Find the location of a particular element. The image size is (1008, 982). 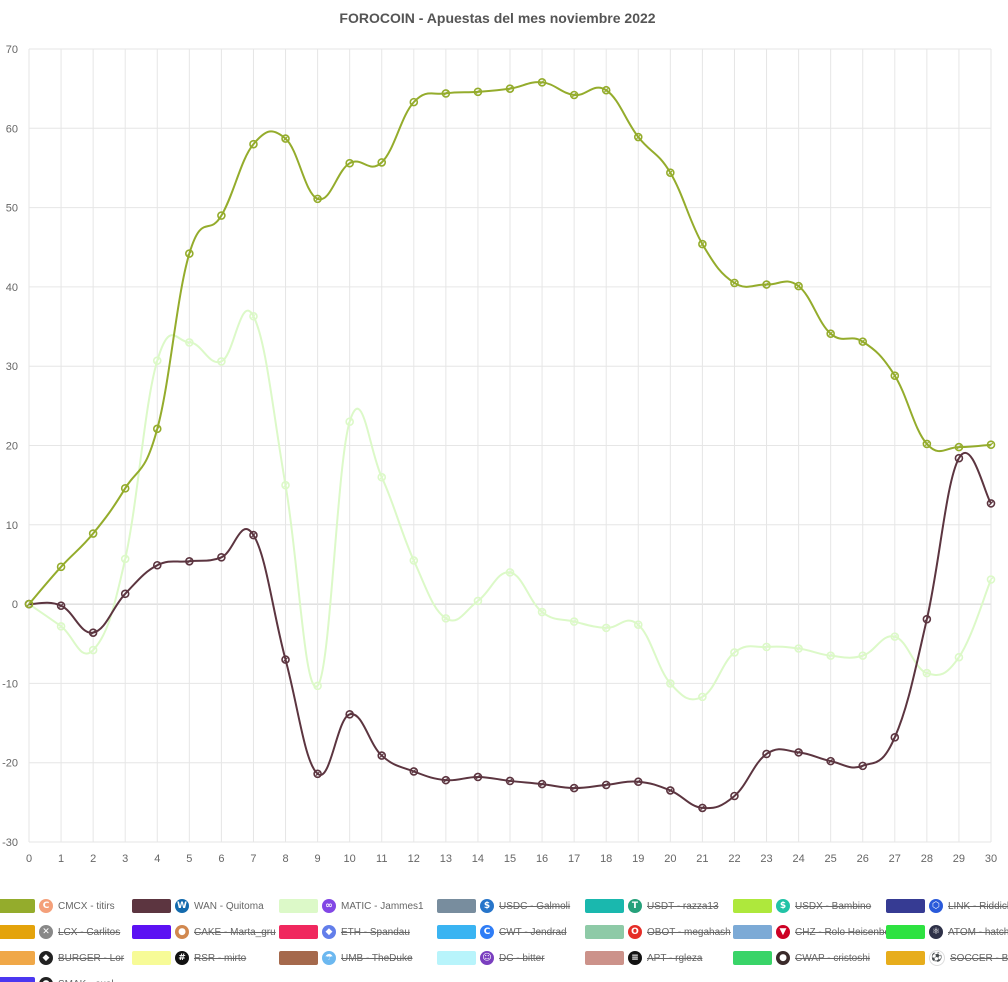

legend-label: CMCX - titirs is located at coordinates (86, 906).